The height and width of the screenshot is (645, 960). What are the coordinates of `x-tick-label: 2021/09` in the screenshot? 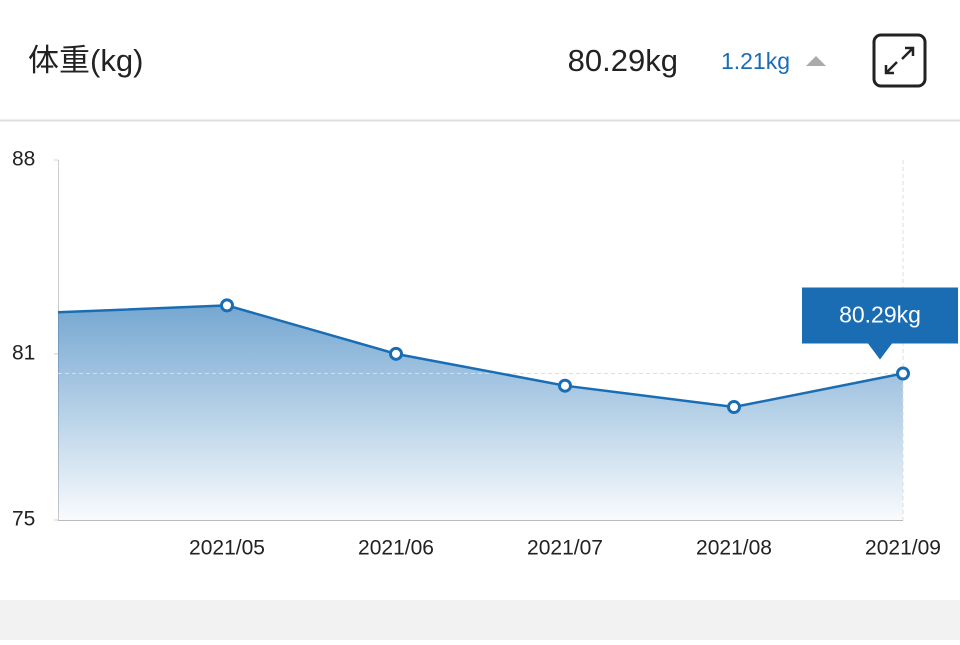 It's located at (903, 548).